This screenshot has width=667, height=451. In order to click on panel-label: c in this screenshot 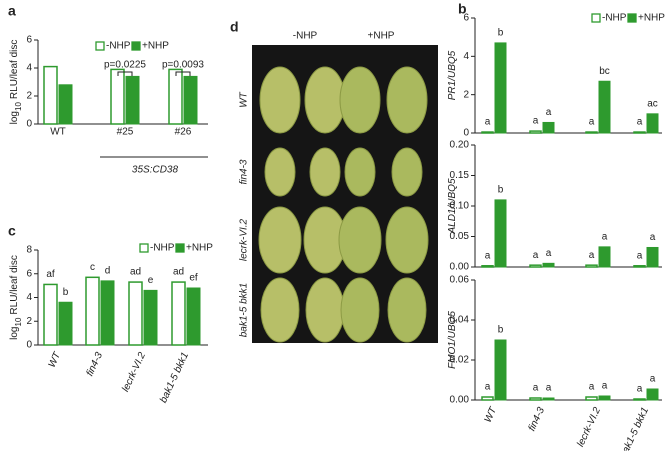, I will do `click(12, 231)`.